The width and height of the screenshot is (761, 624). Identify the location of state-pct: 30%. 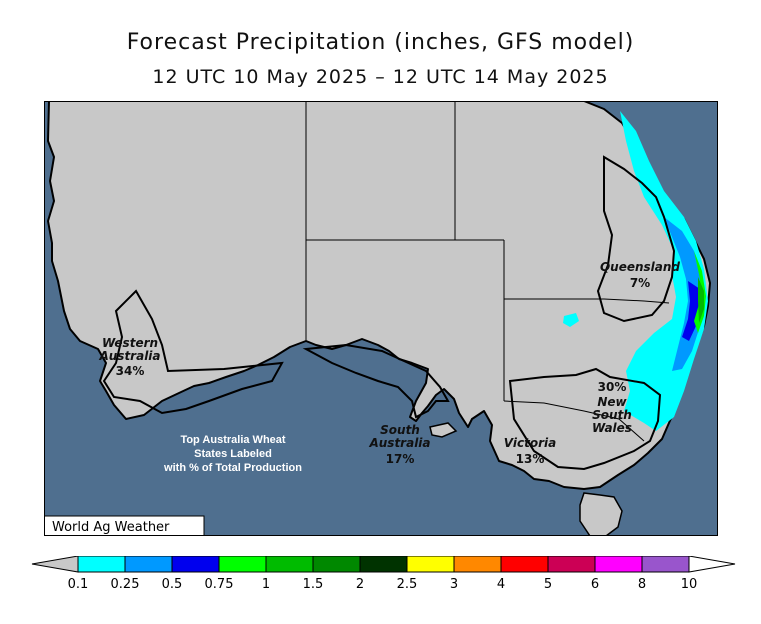
(612, 387).